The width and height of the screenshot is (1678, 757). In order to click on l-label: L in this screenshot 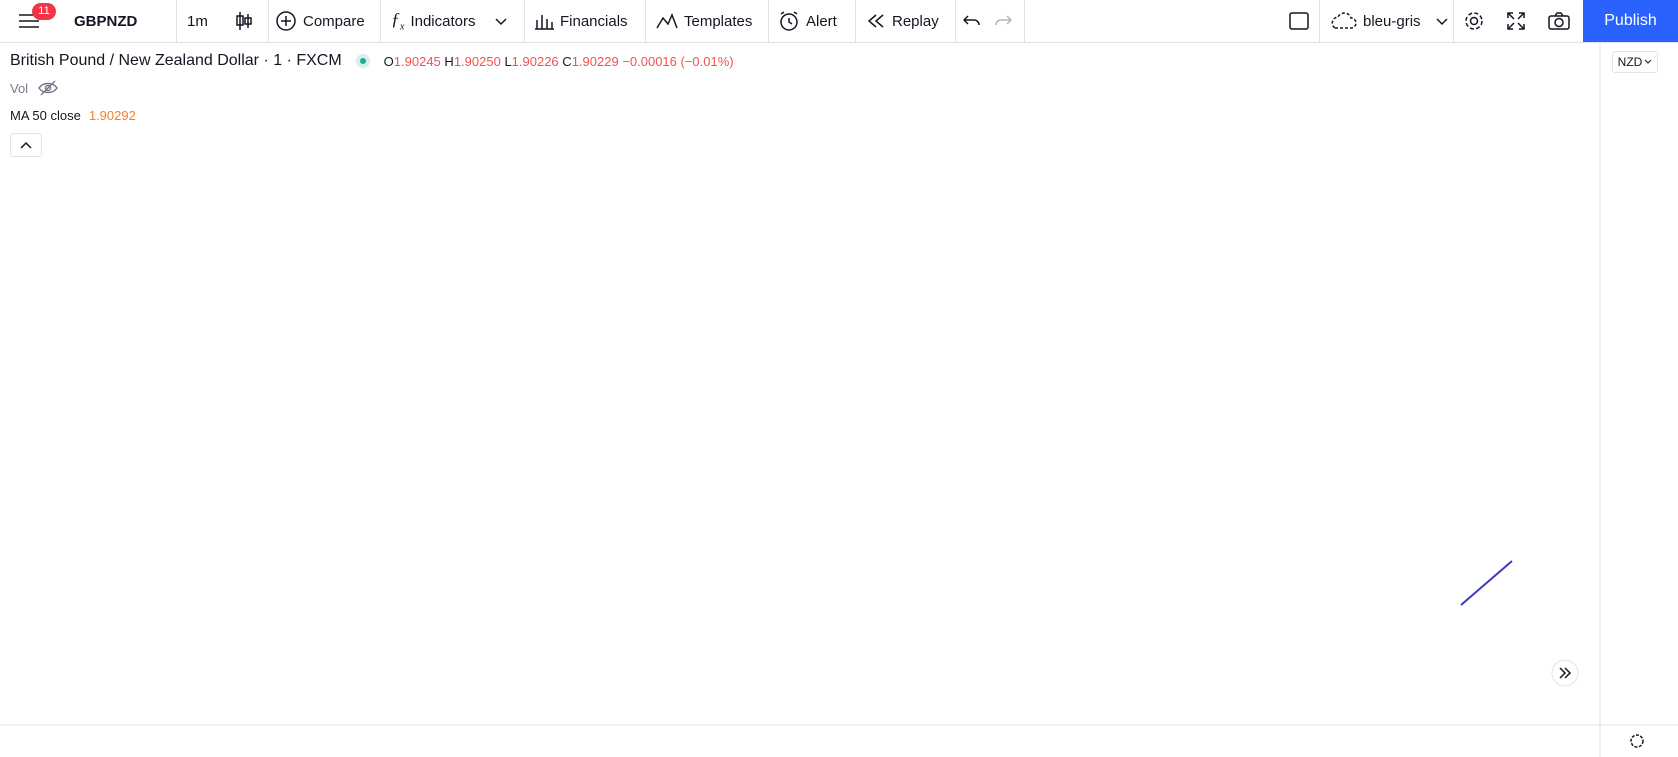, I will do `click(508, 61)`.